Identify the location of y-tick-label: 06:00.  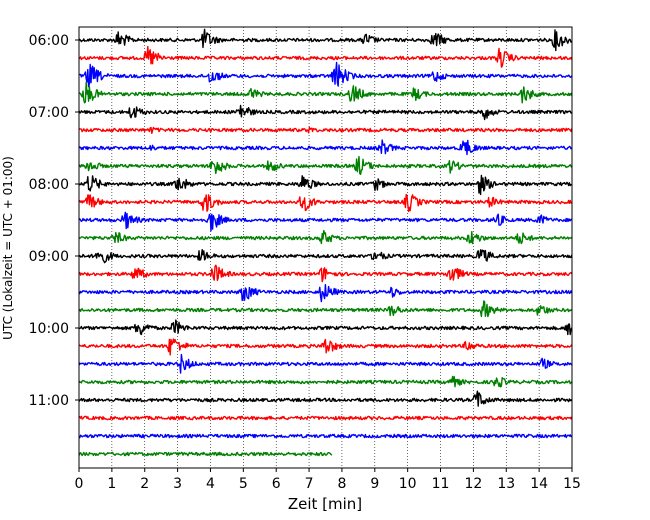
(49, 41).